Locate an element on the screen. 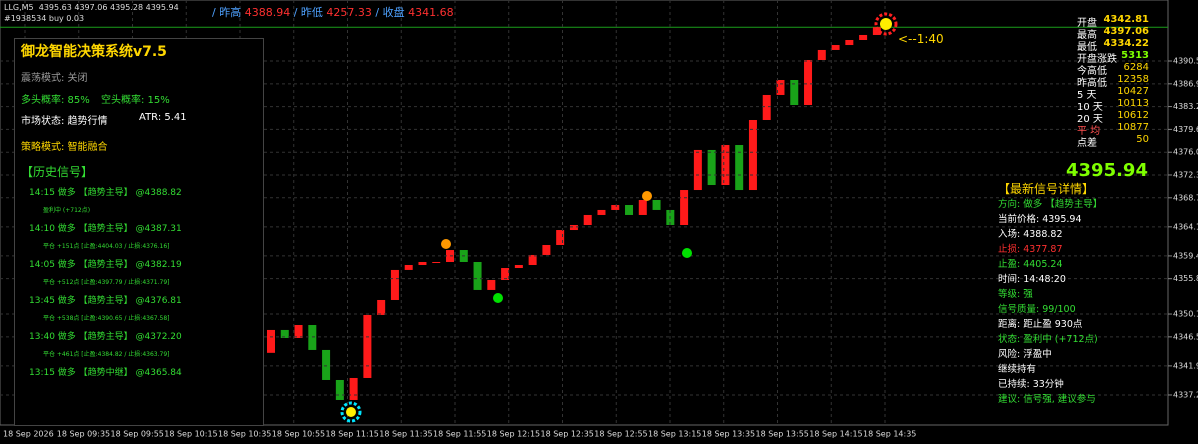 The width and height of the screenshot is (1198, 444). stat-value: 4334.22 is located at coordinates (1126, 43).